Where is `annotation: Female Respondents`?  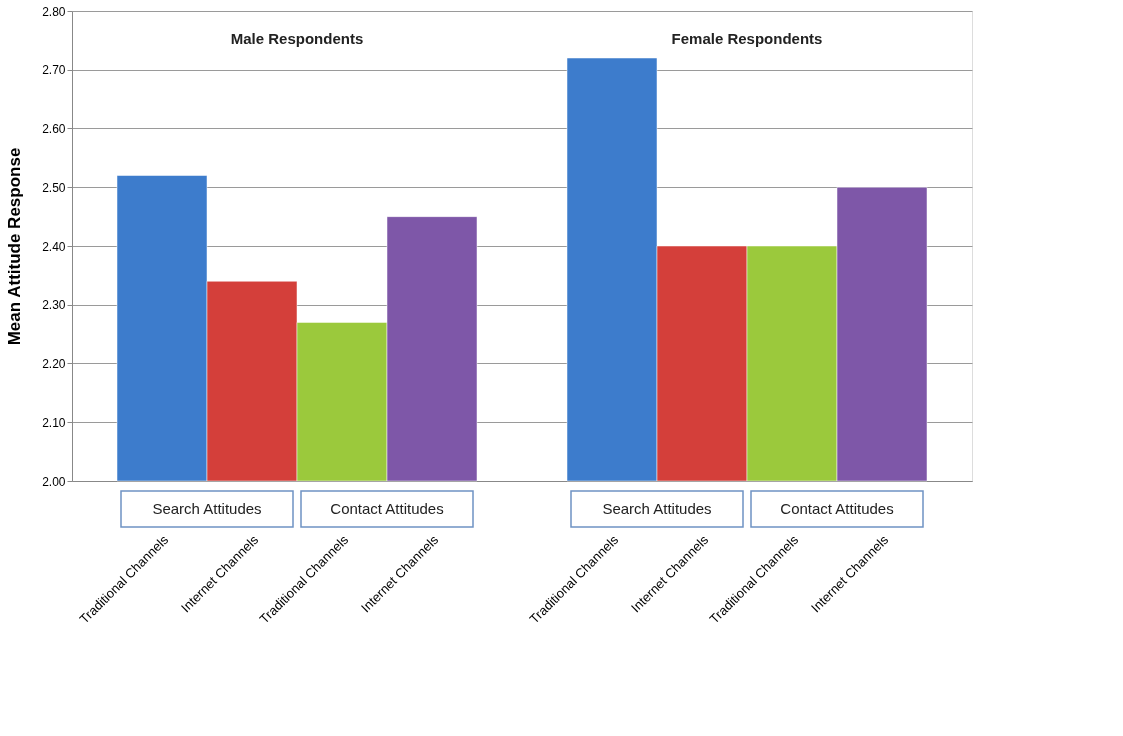 annotation: Female Respondents is located at coordinates (747, 38).